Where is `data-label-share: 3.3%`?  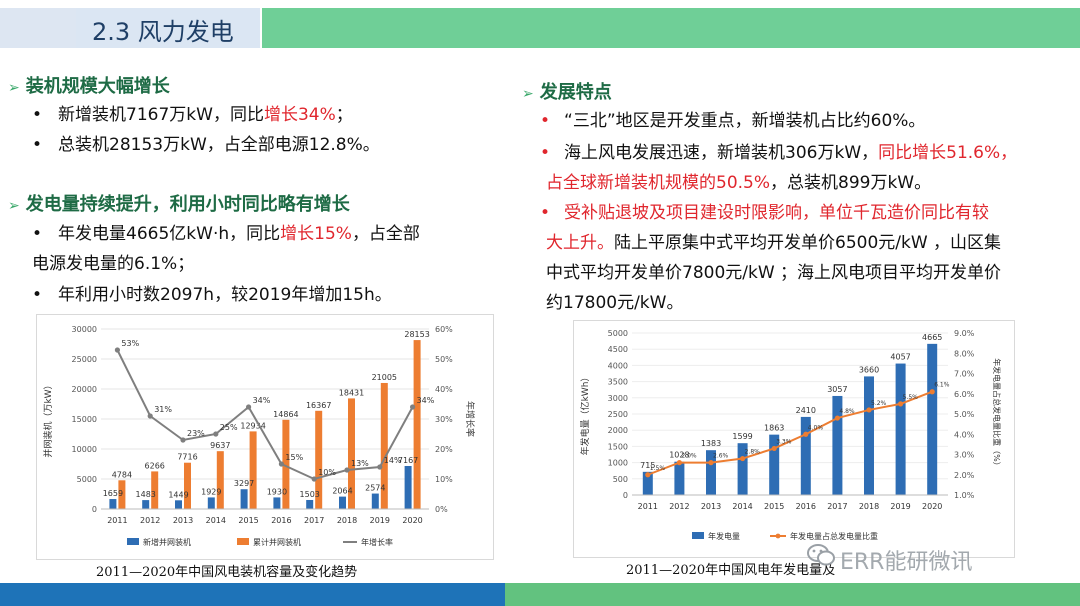
data-label-share: 3.3% is located at coordinates (784, 441).